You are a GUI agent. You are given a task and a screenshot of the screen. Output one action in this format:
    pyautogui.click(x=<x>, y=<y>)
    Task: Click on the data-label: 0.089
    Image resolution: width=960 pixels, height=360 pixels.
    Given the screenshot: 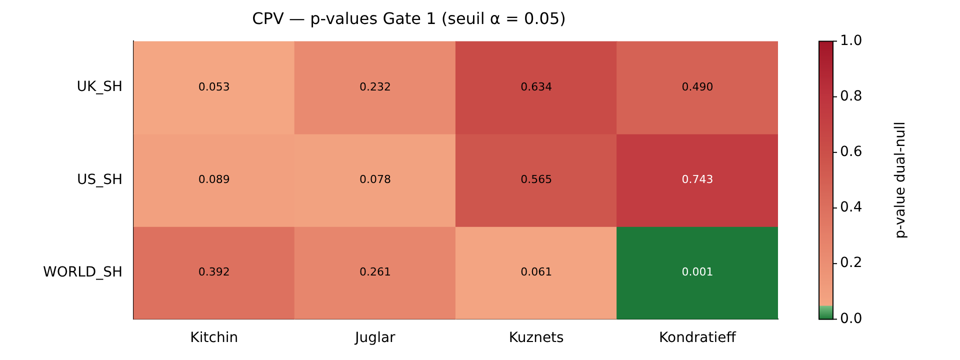 What is the action you would take?
    pyautogui.click(x=214, y=179)
    